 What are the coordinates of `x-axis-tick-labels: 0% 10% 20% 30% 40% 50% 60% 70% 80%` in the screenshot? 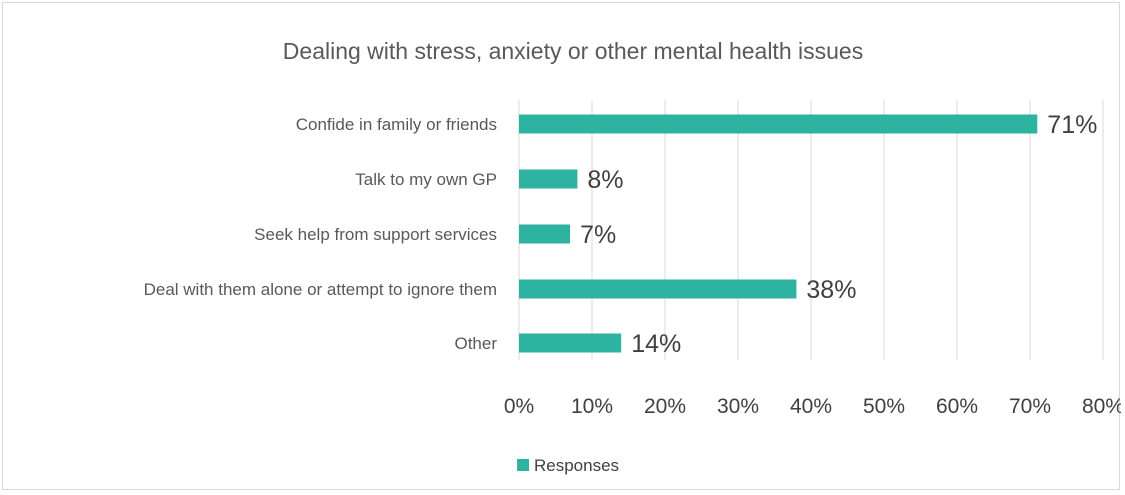 It's located at (812, 406).